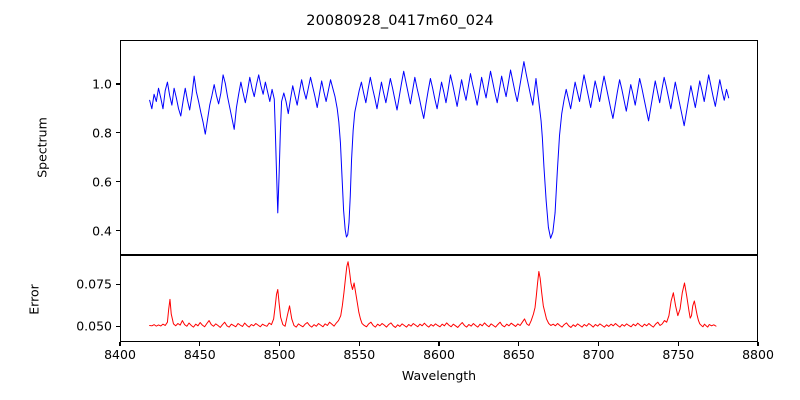 This screenshot has width=800, height=400. I want to click on y-tick-label-spectrum: 0.8, so click(102, 133).